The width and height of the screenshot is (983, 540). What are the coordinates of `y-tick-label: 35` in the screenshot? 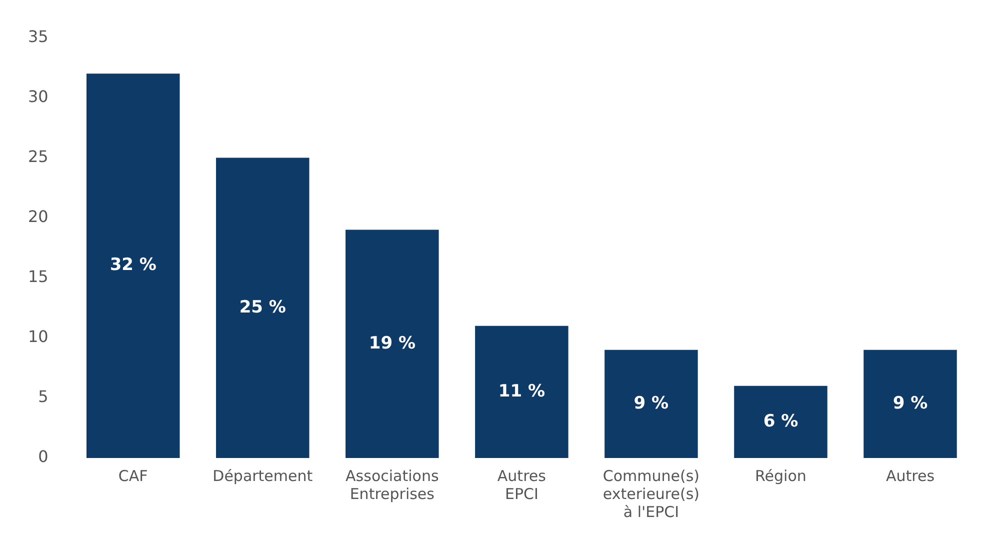 It's located at (38, 36).